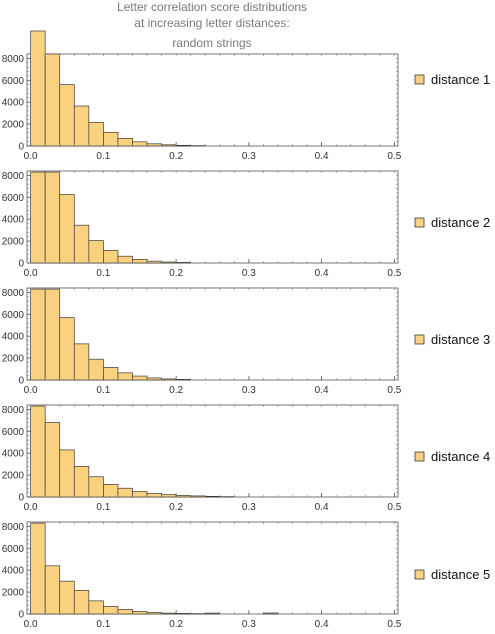  What do you see at coordinates (460, 574) in the screenshot?
I see `legend-label: distance 5` at bounding box center [460, 574].